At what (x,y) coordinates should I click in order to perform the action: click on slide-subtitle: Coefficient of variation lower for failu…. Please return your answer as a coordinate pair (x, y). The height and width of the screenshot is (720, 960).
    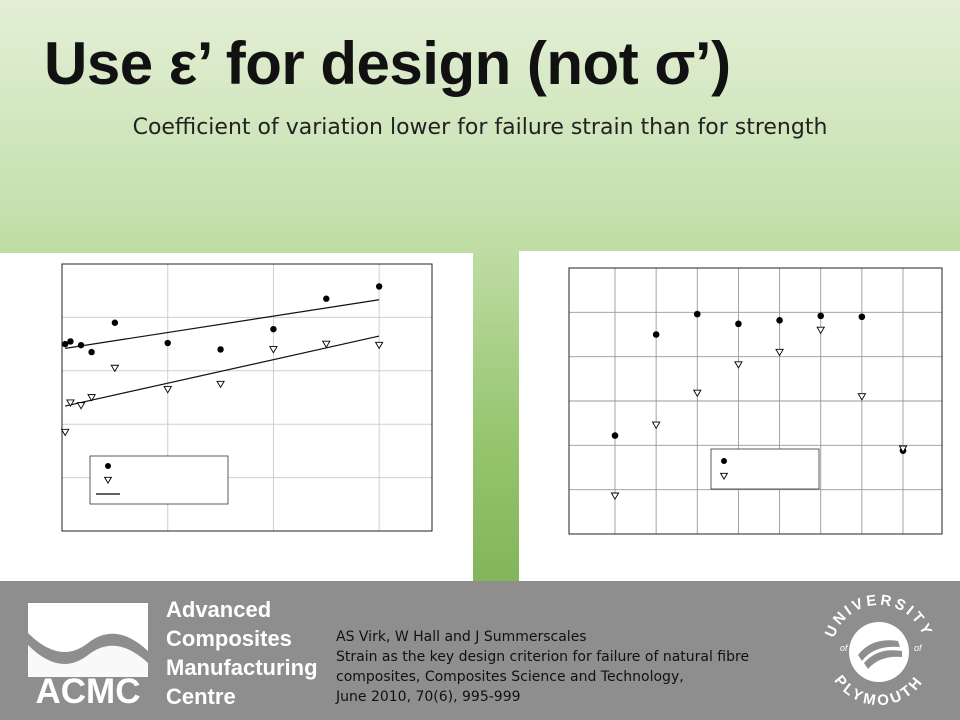
    Looking at the image, I should click on (480, 127).